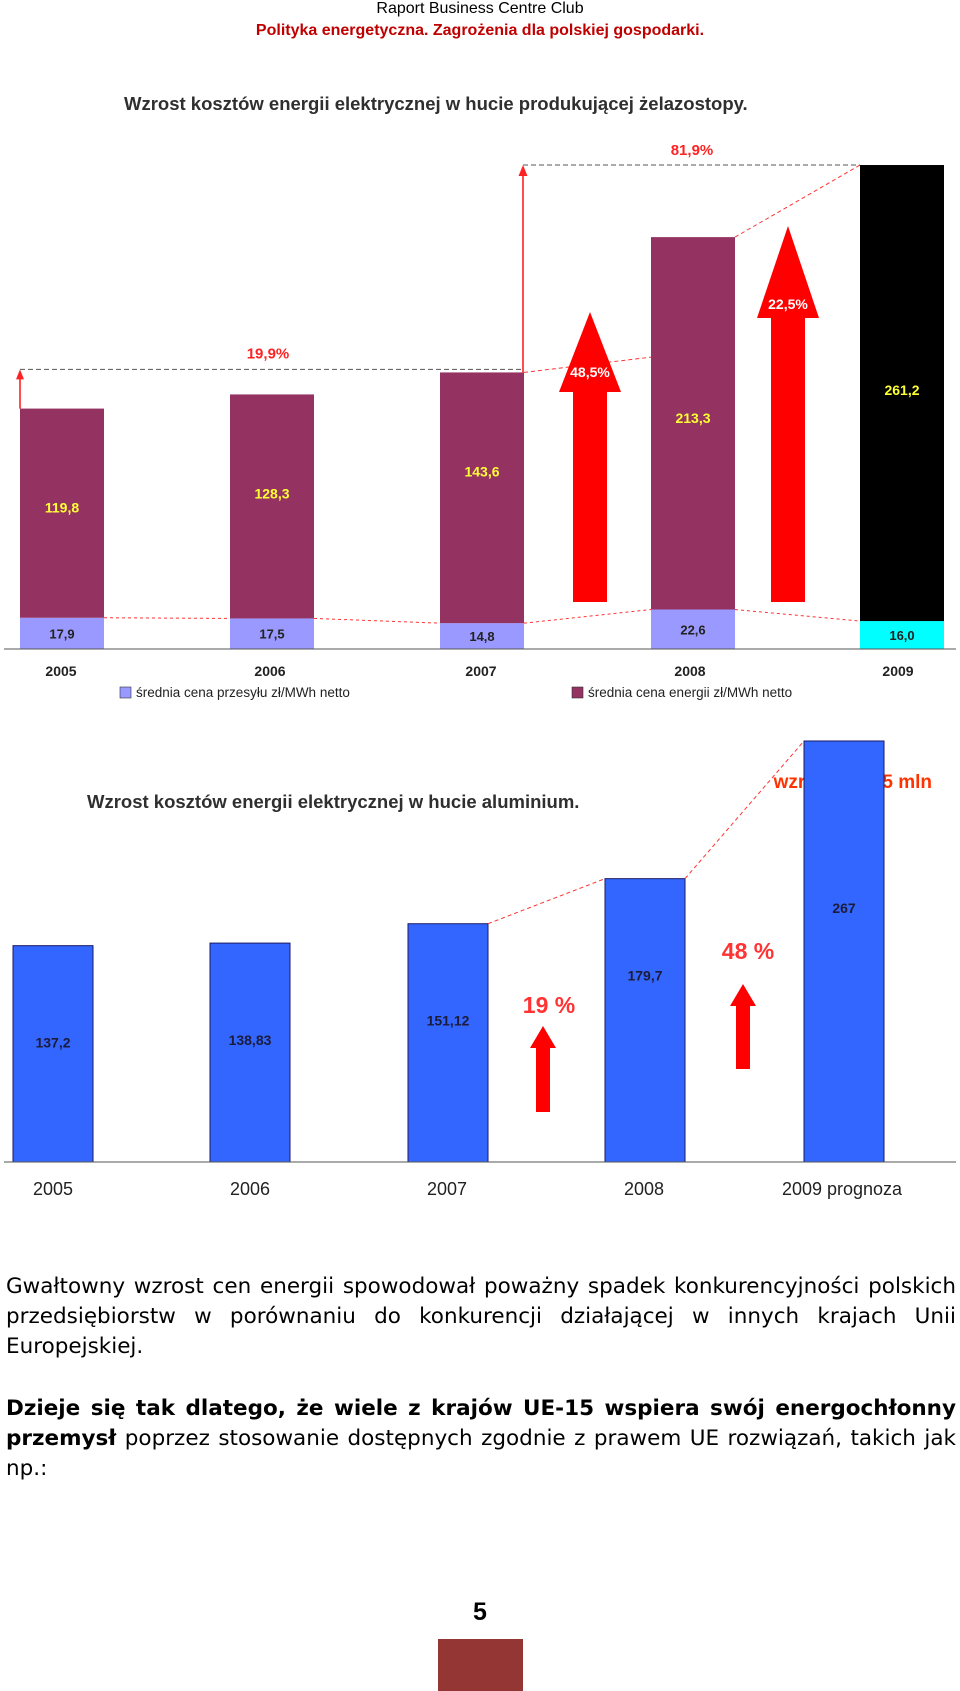 Image resolution: width=960 pixels, height=1691 pixels. I want to click on growth-label: 19 %, so click(549, 1005).